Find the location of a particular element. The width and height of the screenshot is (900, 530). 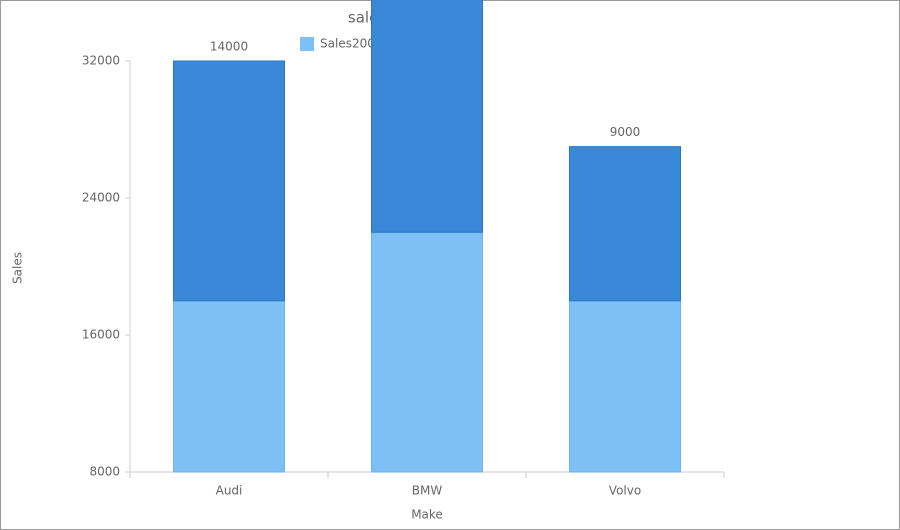

y-tick-label: 16000 is located at coordinates (101, 335).